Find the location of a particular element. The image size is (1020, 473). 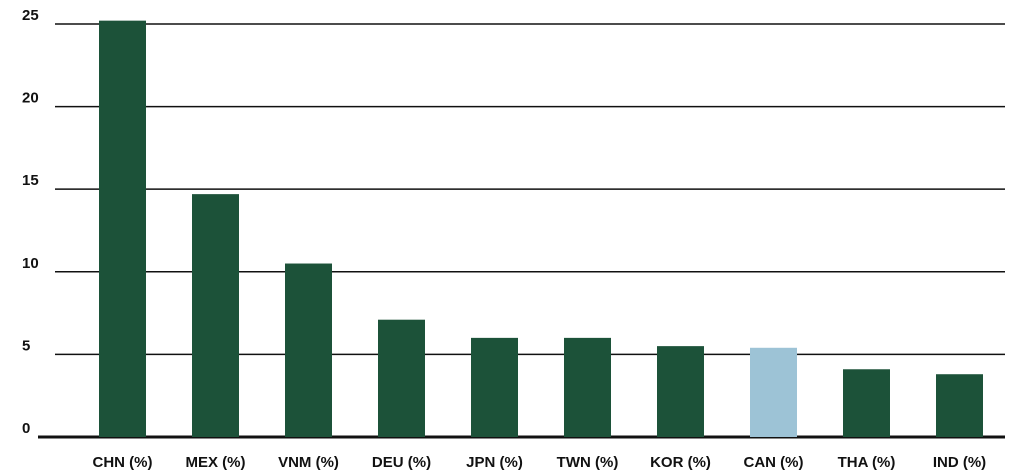

x-tick-label: JPN (%) is located at coordinates (494, 462).